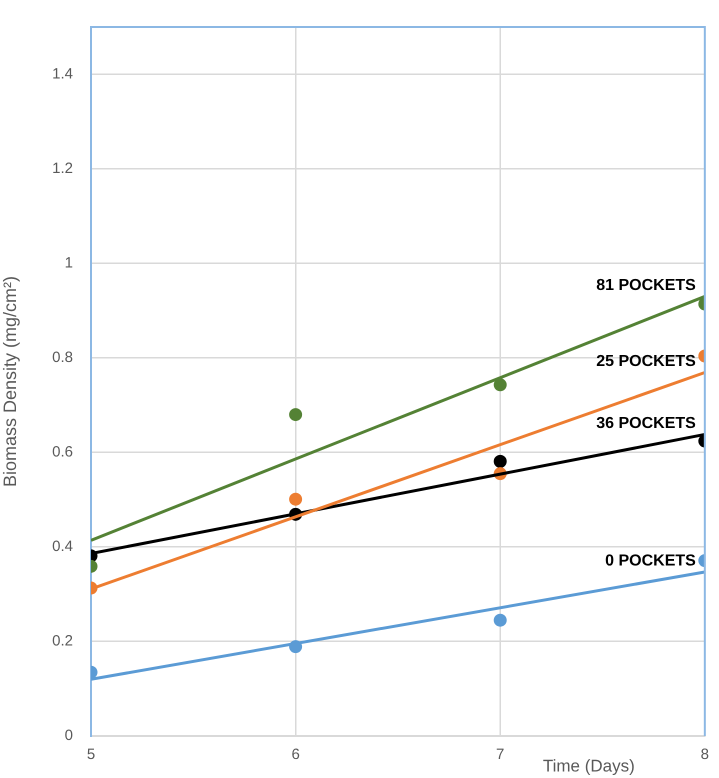 This screenshot has width=719, height=778. I want to click on y-tick-label: 0.6, so click(62, 452).